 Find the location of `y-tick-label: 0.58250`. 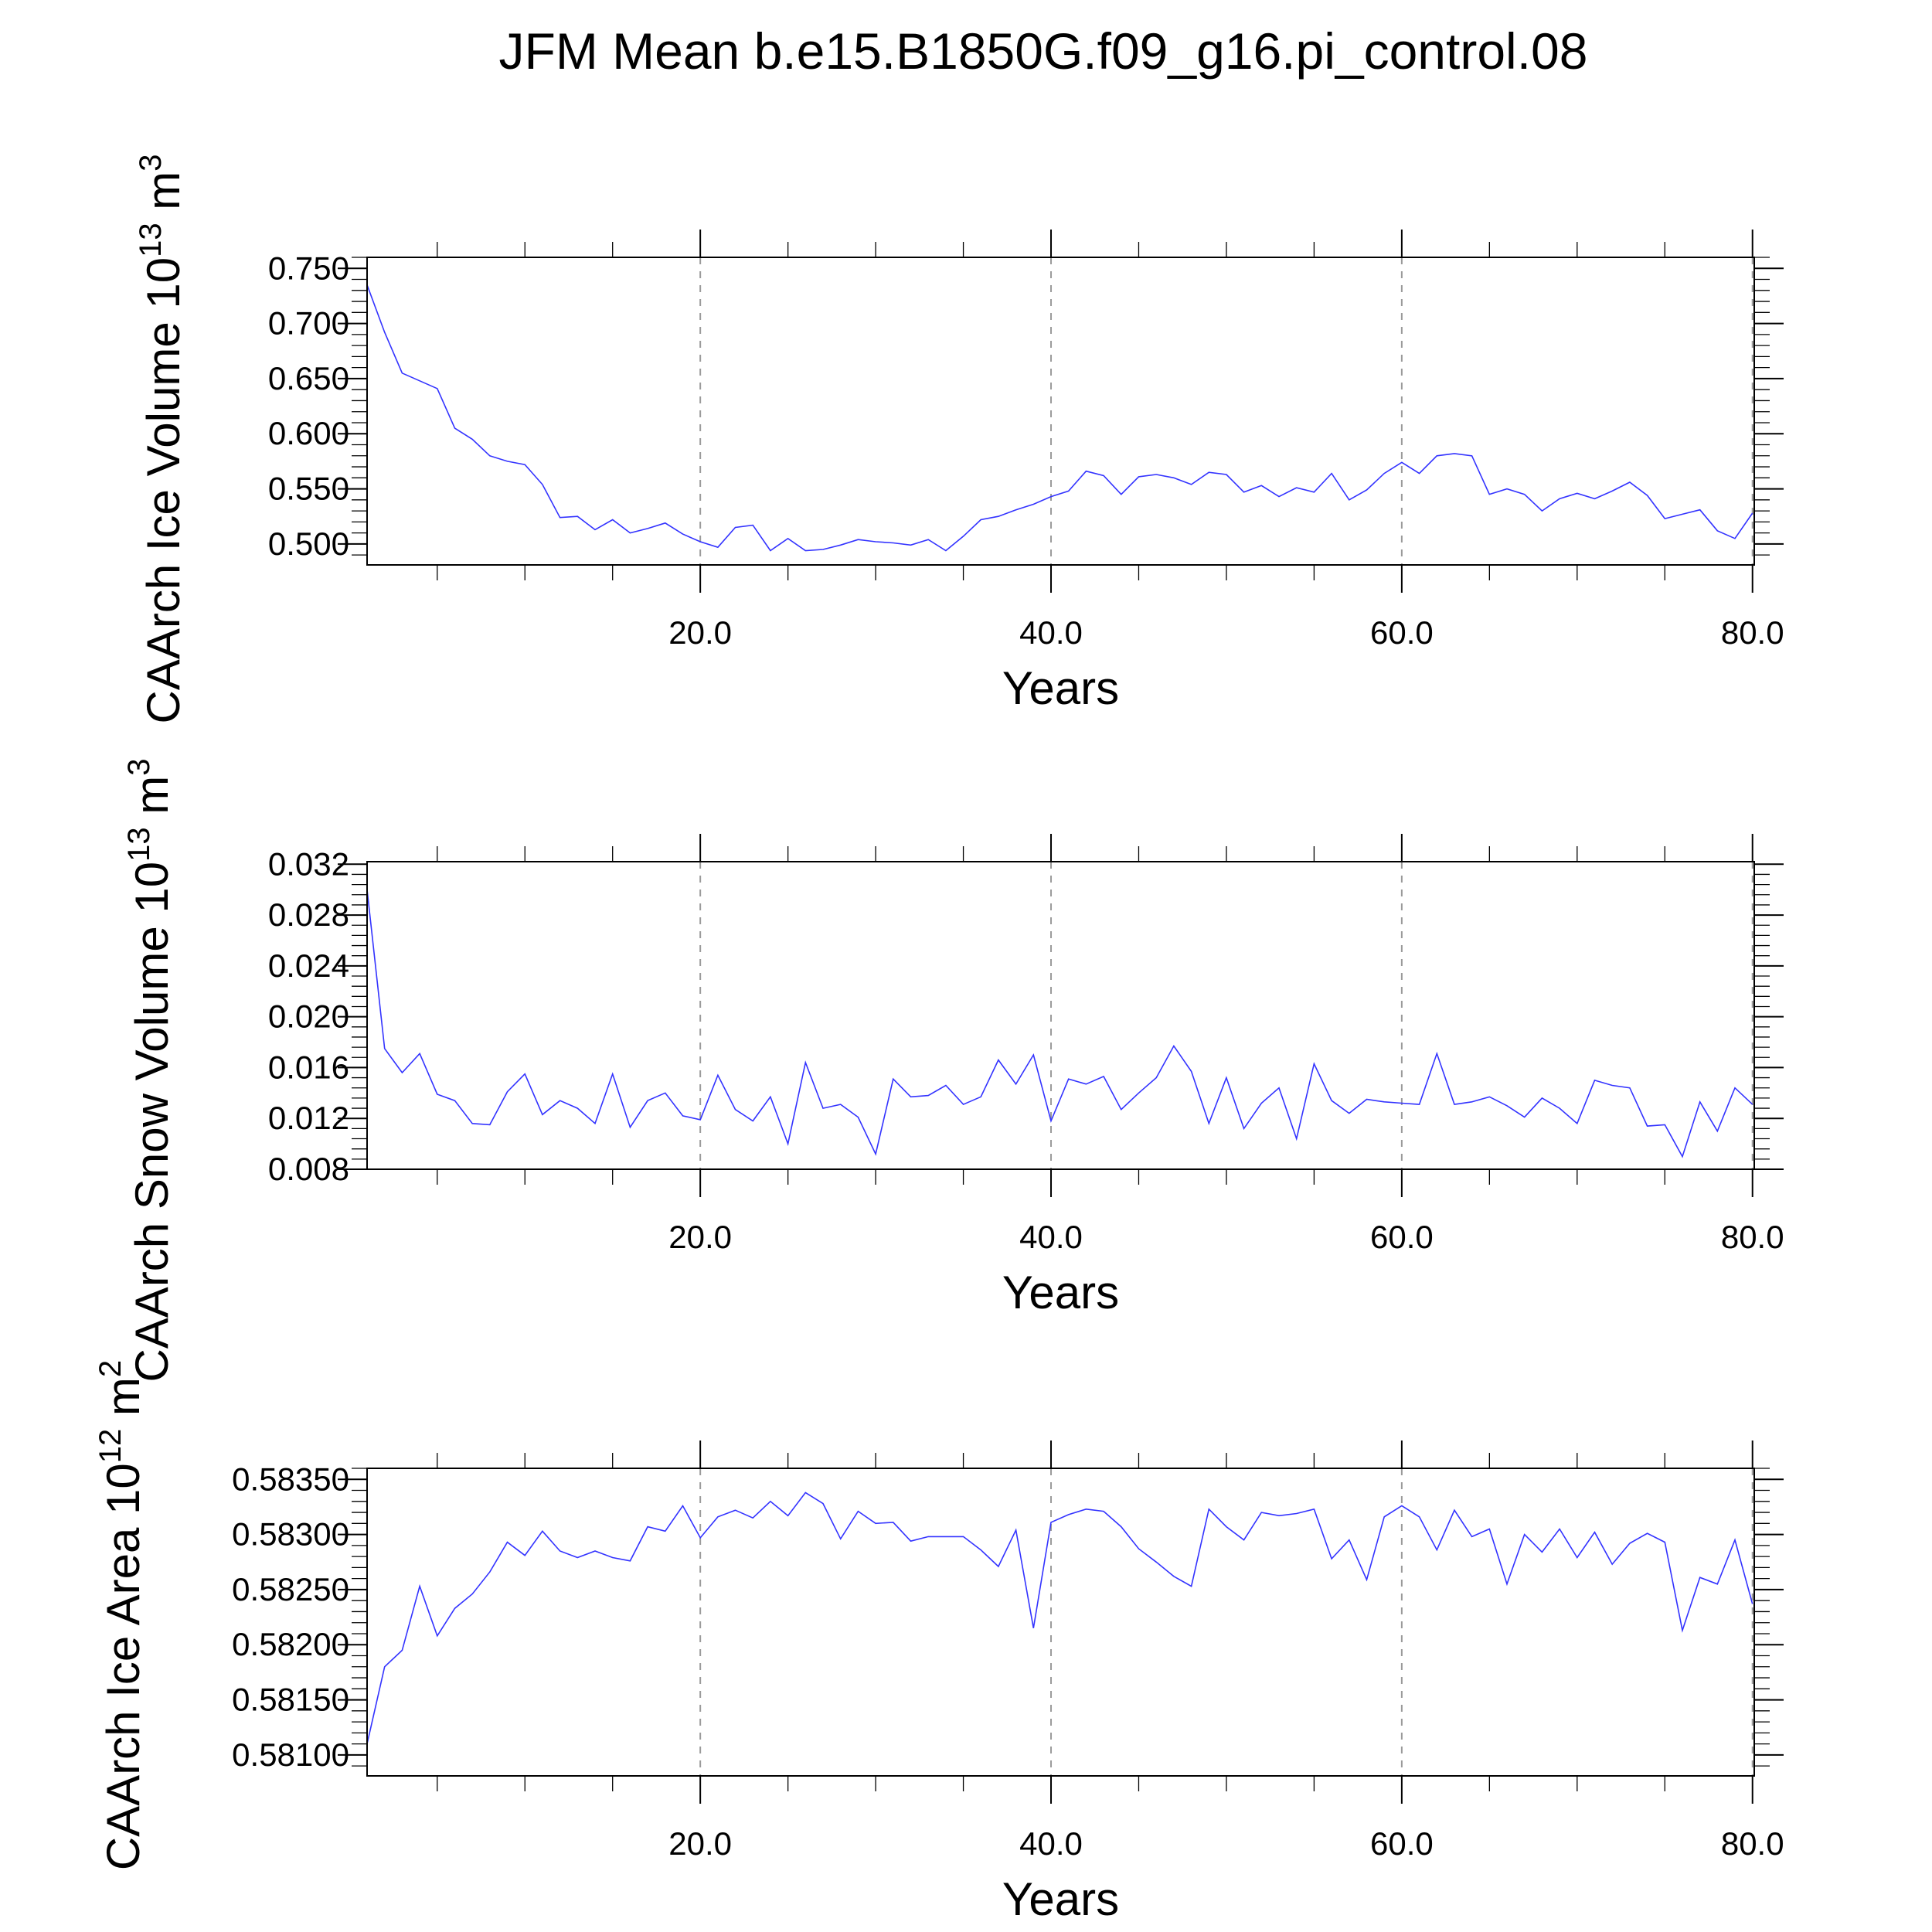

y-tick-label: 0.58250 is located at coordinates (291, 1589).